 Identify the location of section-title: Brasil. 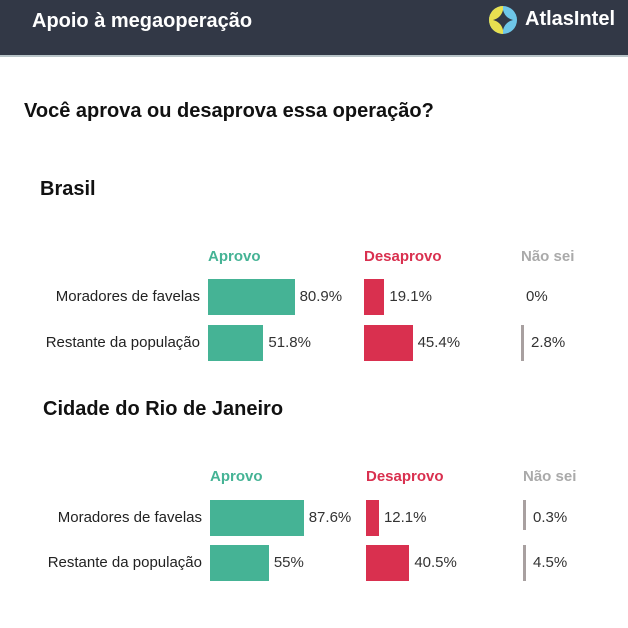
(68, 189).